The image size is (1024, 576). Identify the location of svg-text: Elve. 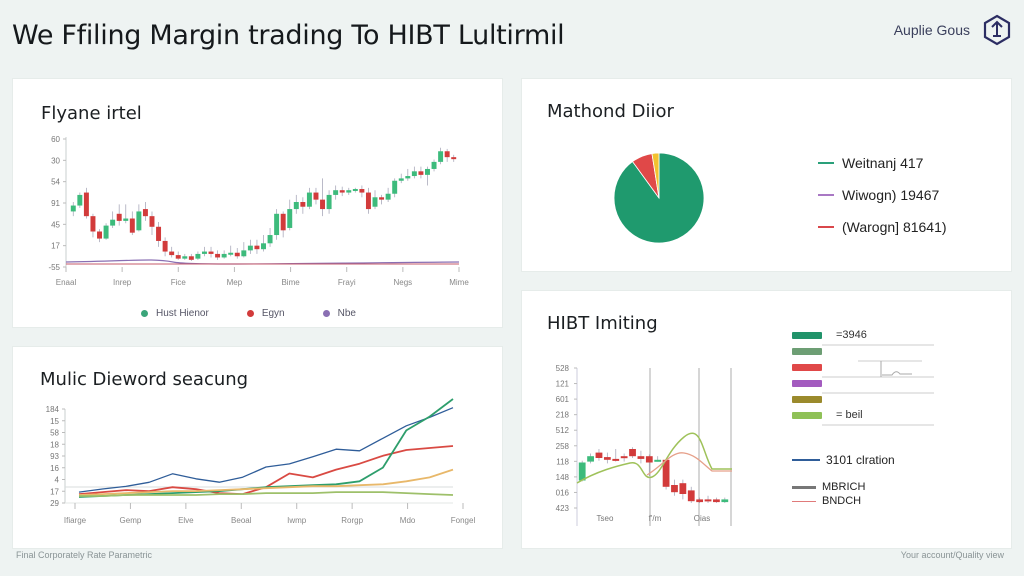
(186, 520).